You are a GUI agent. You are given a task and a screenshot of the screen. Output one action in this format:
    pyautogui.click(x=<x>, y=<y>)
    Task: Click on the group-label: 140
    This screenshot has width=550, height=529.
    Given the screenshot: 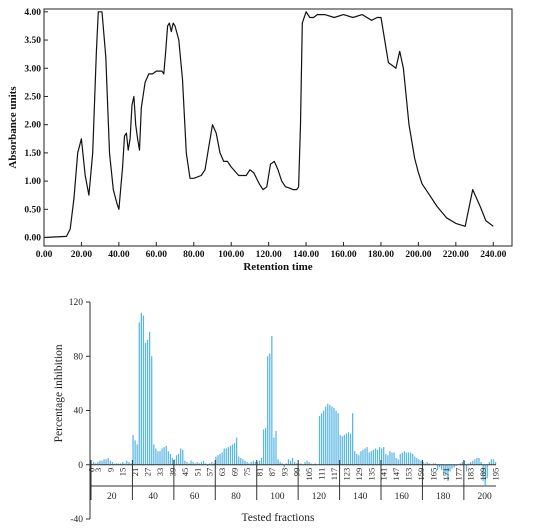 What is the action you would take?
    pyautogui.click(x=360, y=497)
    